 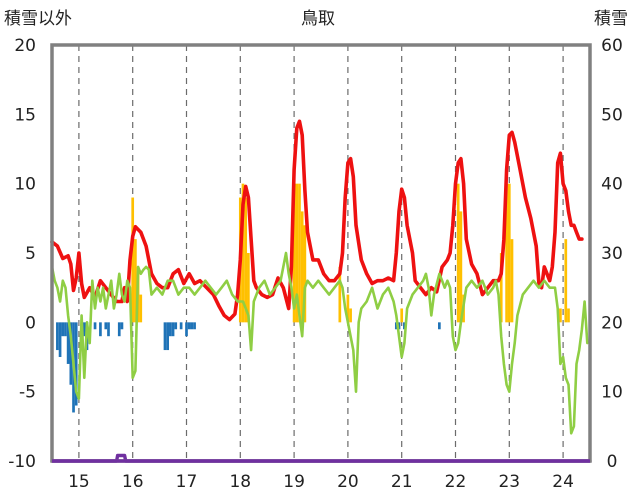 I want to click on x-tick-label-20: 20, so click(x=348, y=482).